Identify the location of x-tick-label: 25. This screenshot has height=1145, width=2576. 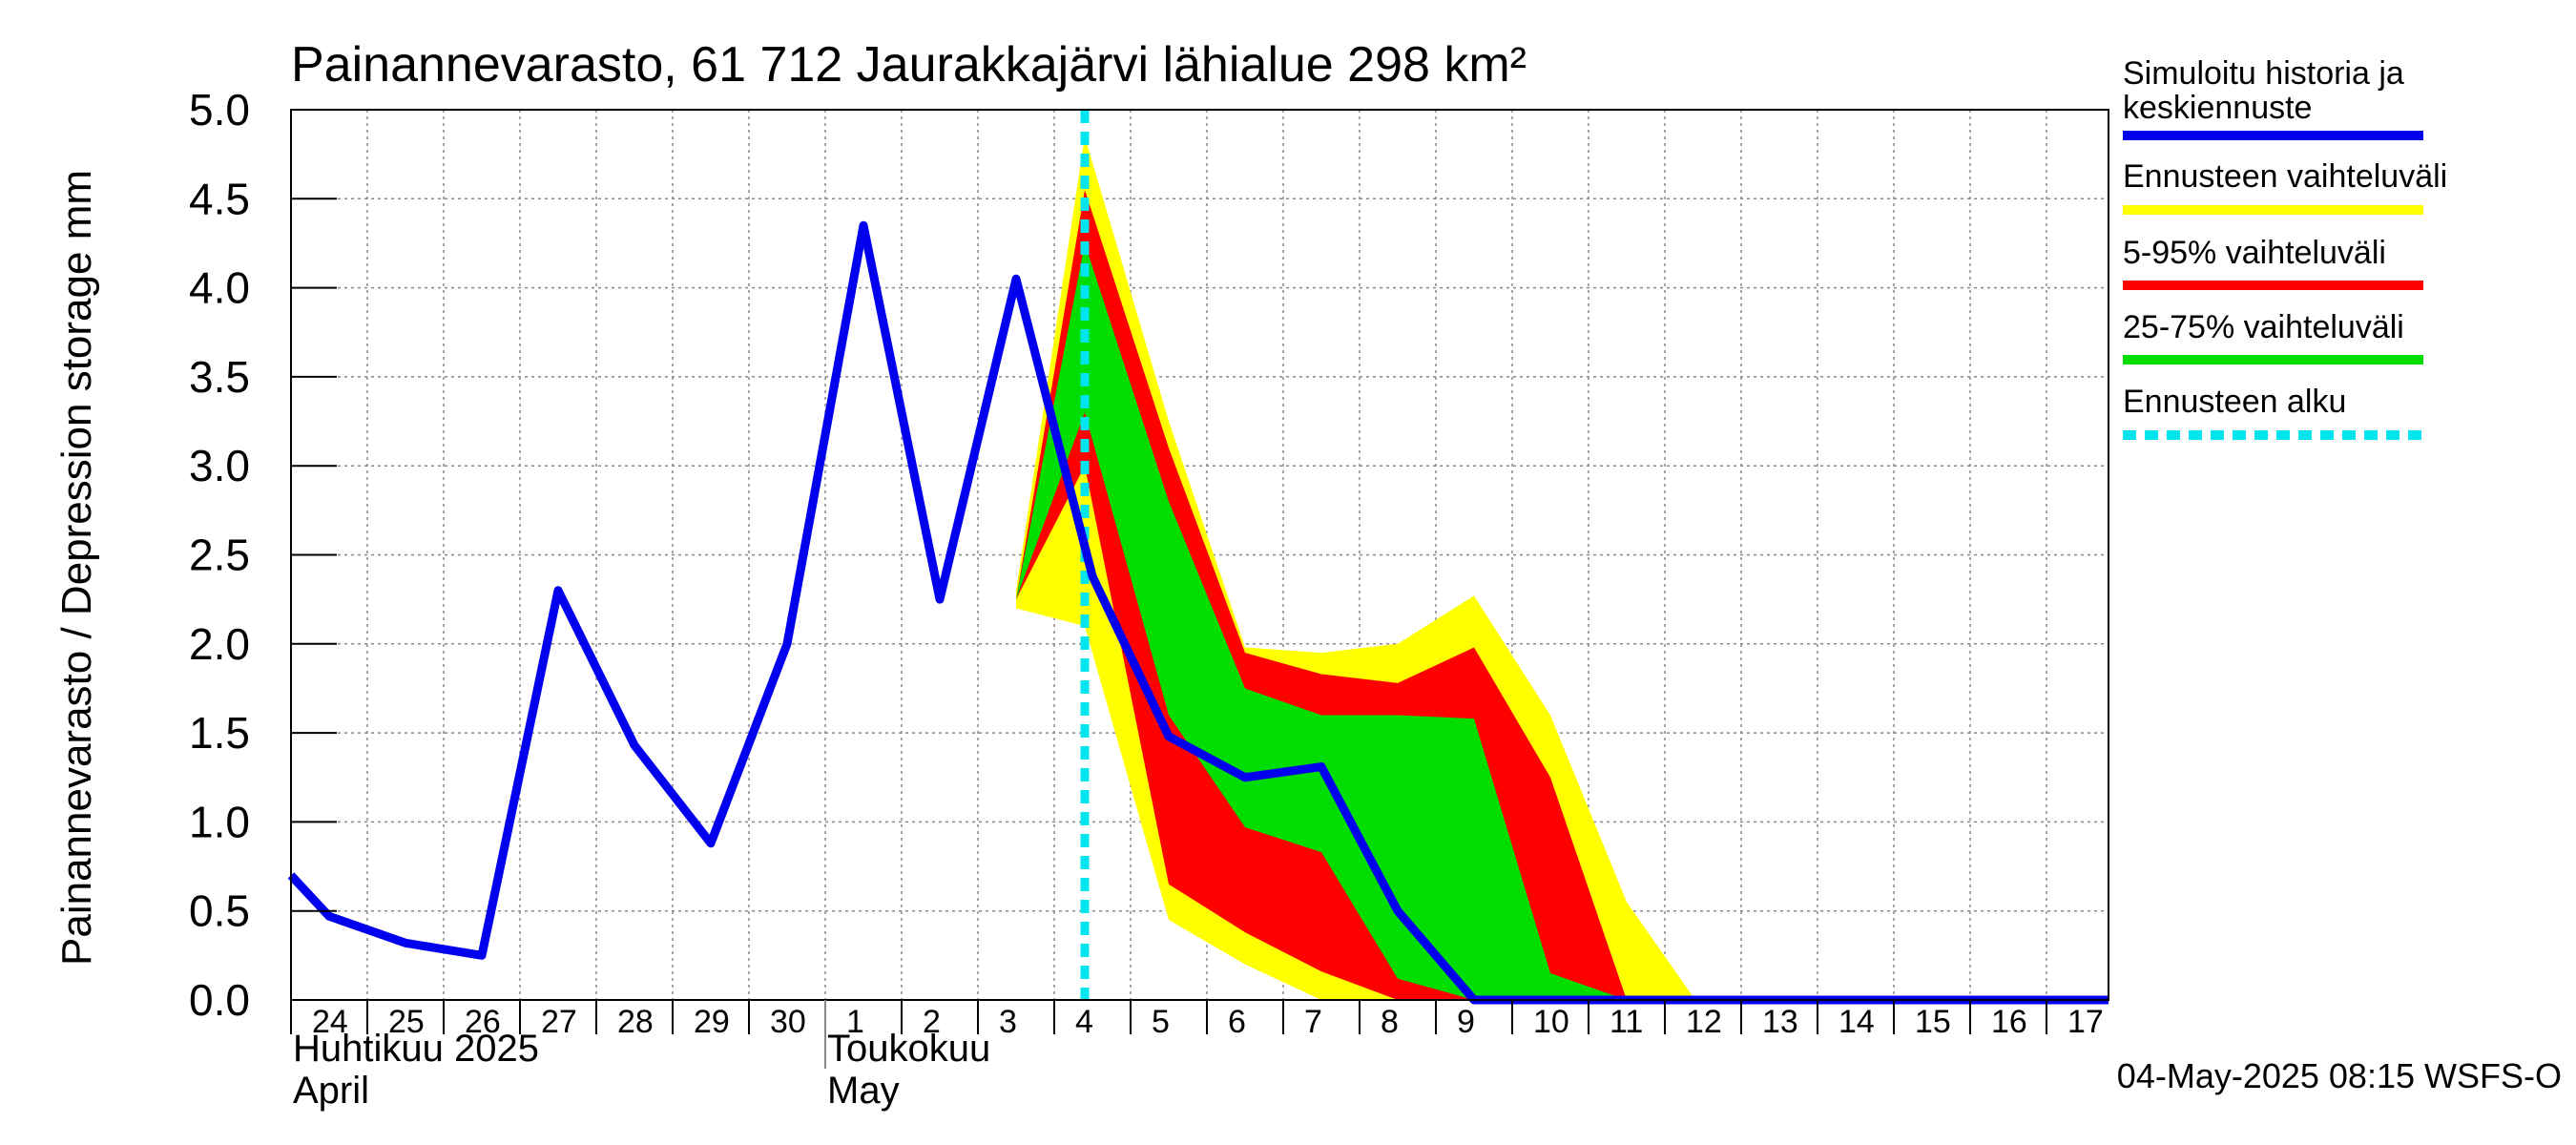
(406, 1022).